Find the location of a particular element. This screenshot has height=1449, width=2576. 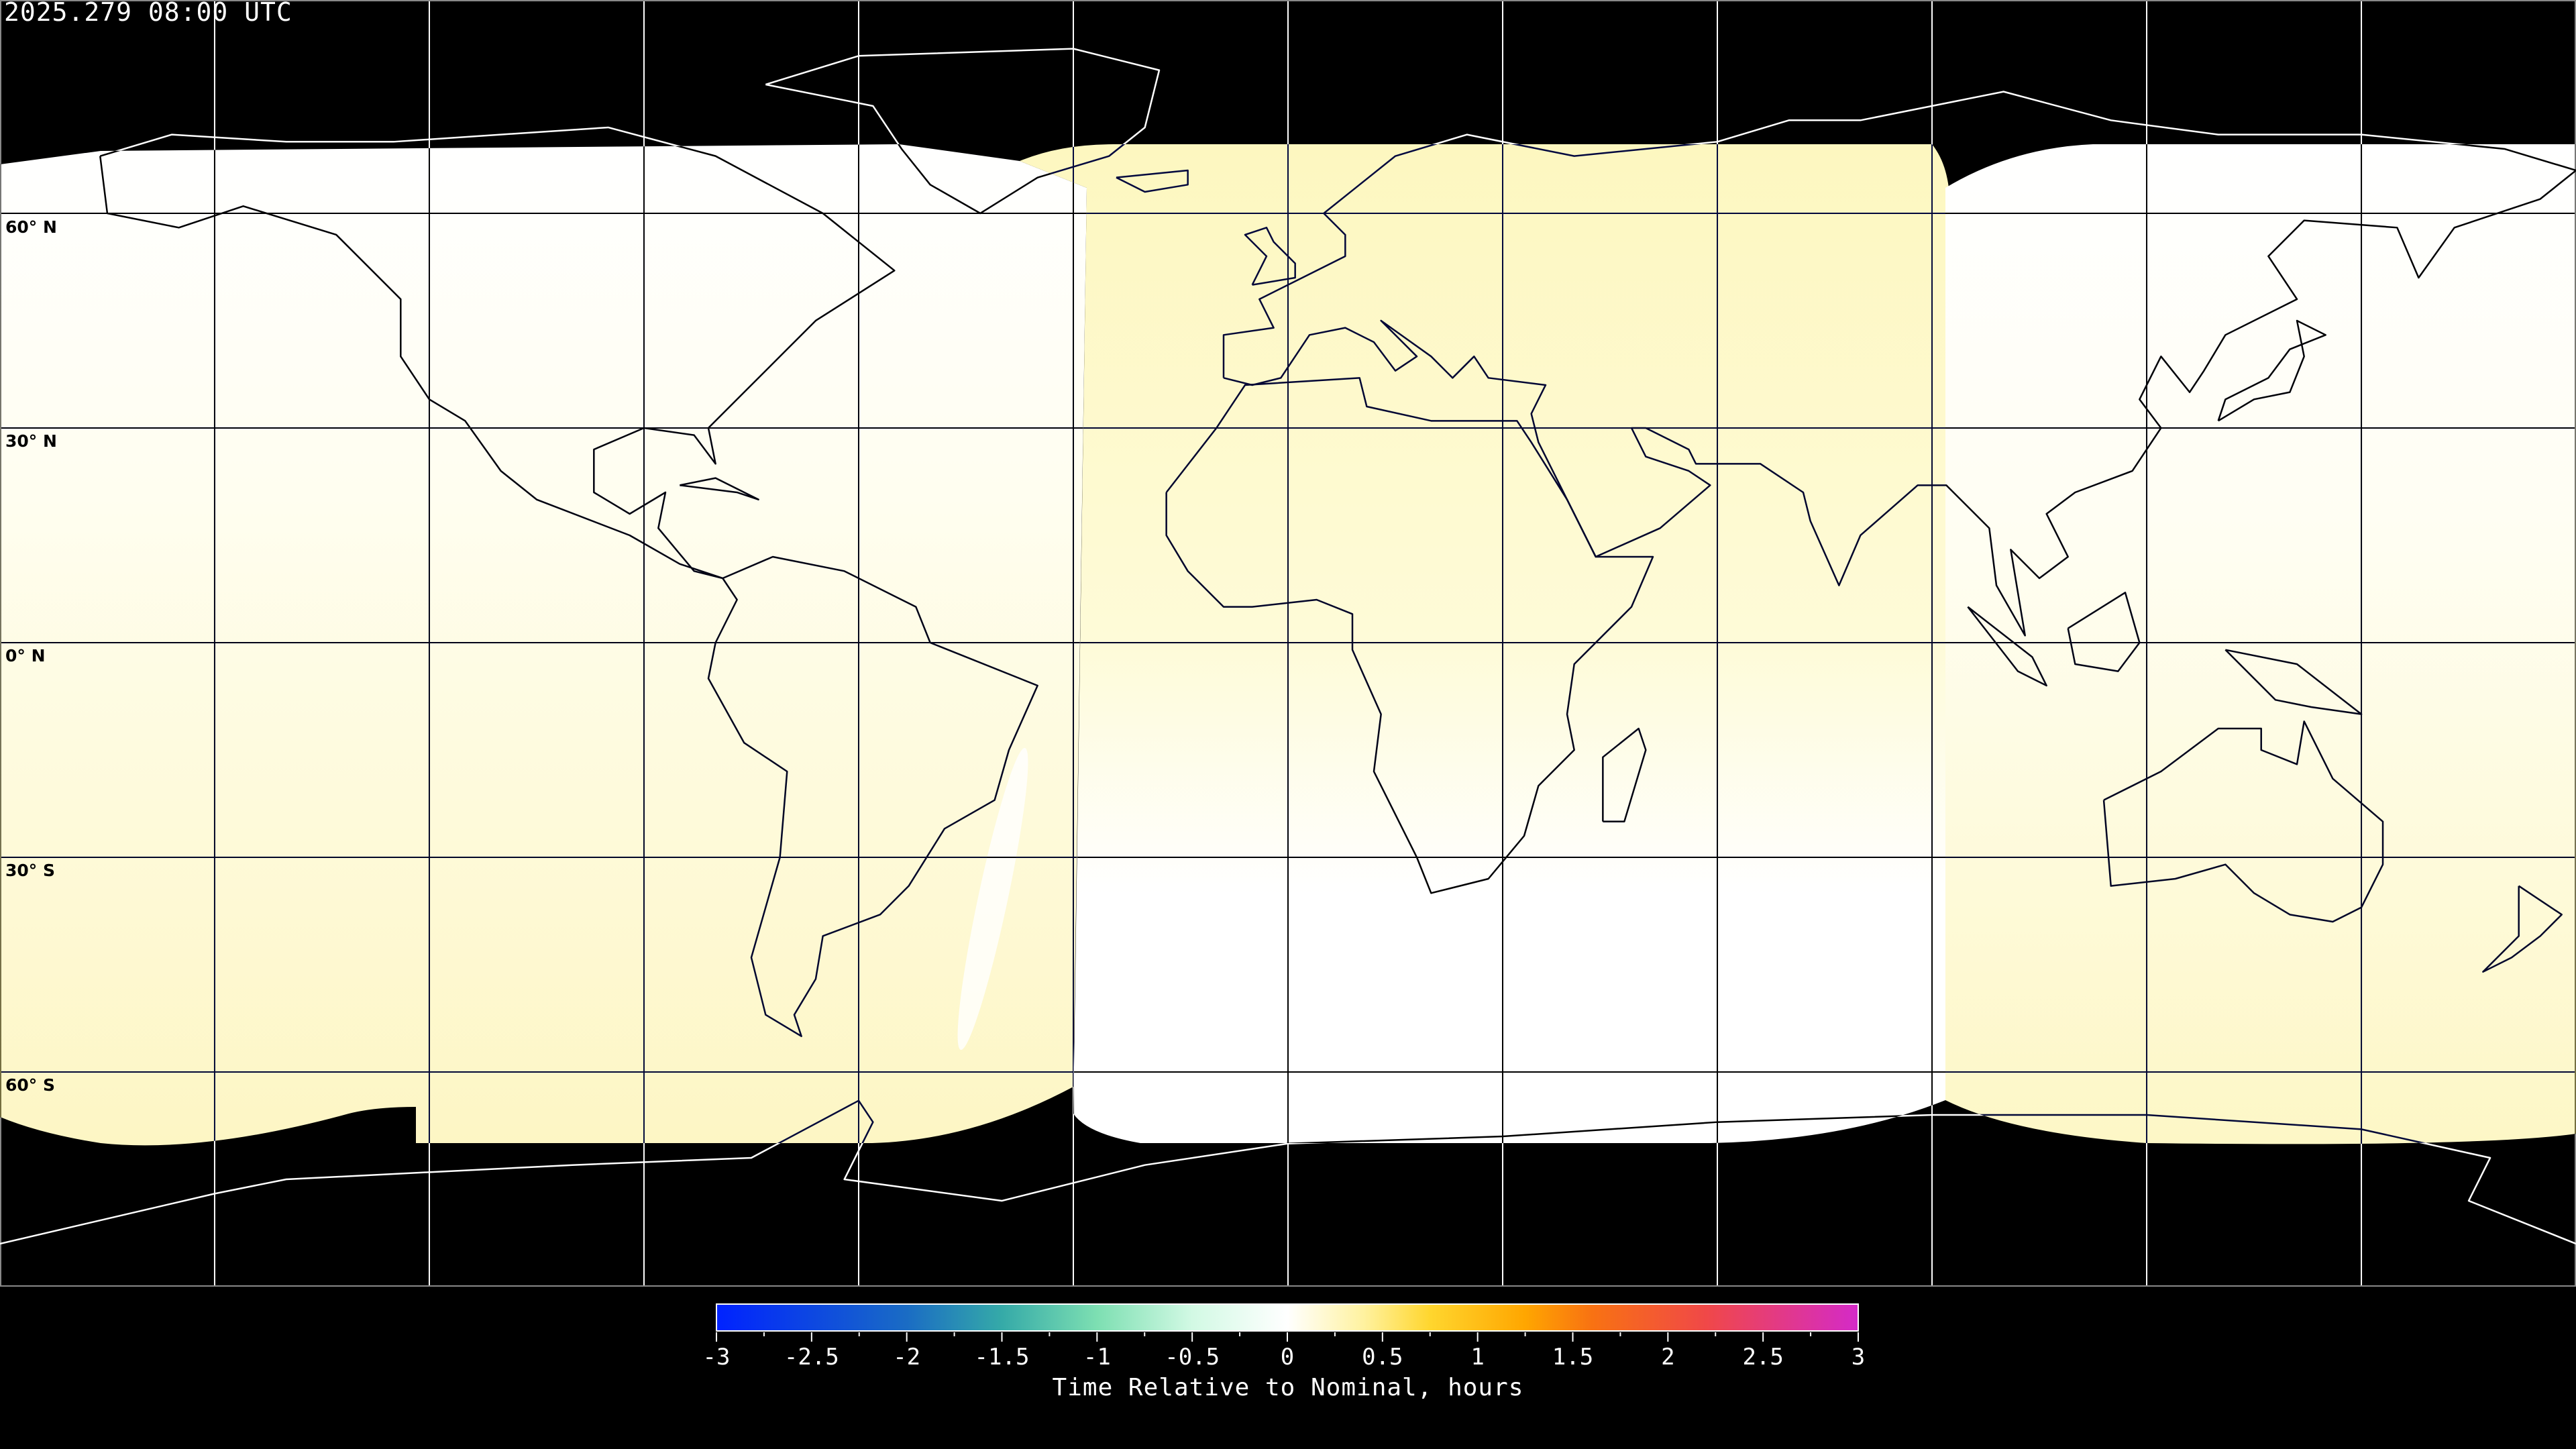

coastline-south-america is located at coordinates (872, 796).